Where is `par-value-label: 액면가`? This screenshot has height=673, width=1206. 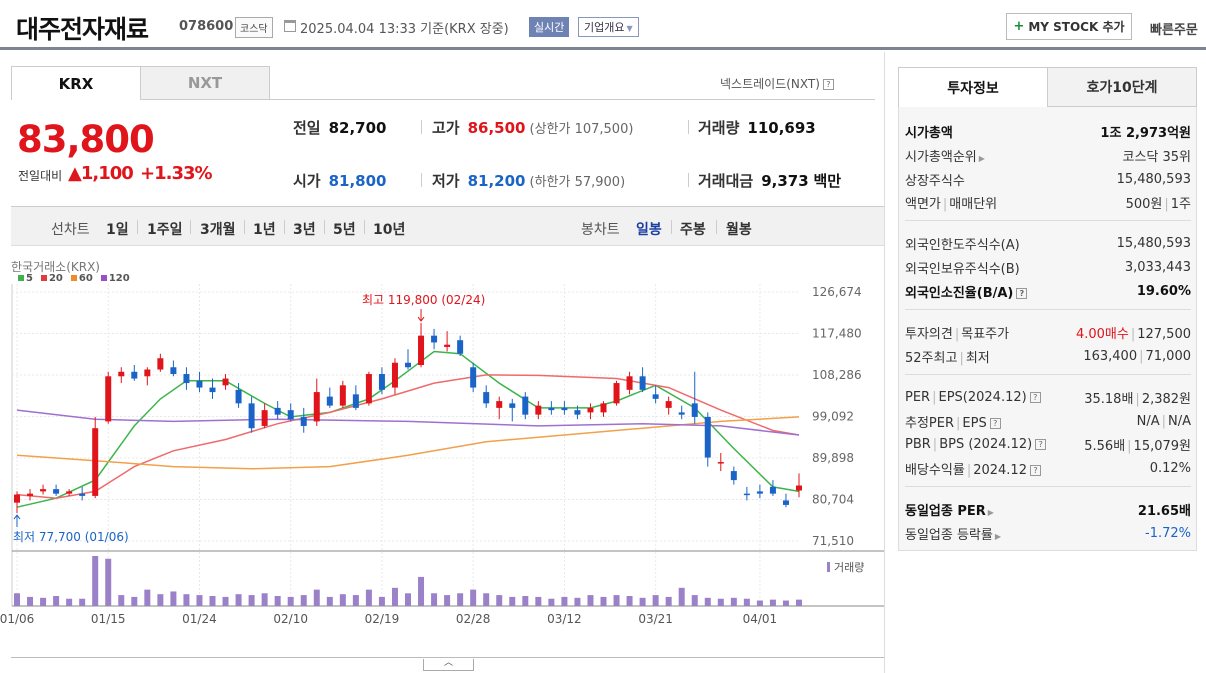 par-value-label: 액면가 is located at coordinates (923, 204).